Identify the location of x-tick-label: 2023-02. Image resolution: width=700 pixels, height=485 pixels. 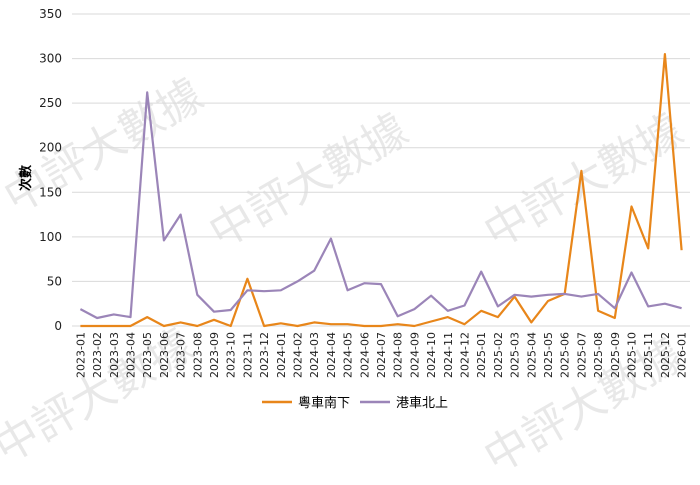
(97, 355).